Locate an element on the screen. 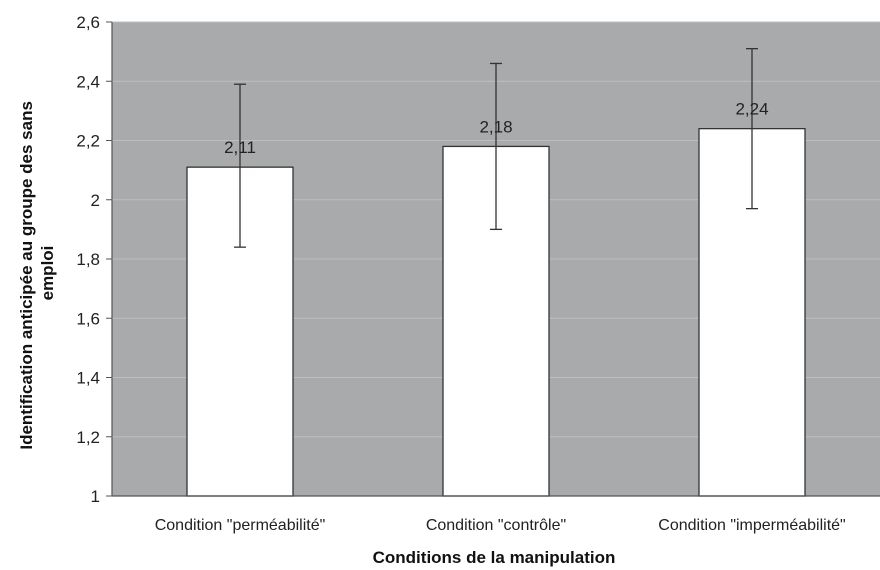  data-label: 2,24 is located at coordinates (751, 109).